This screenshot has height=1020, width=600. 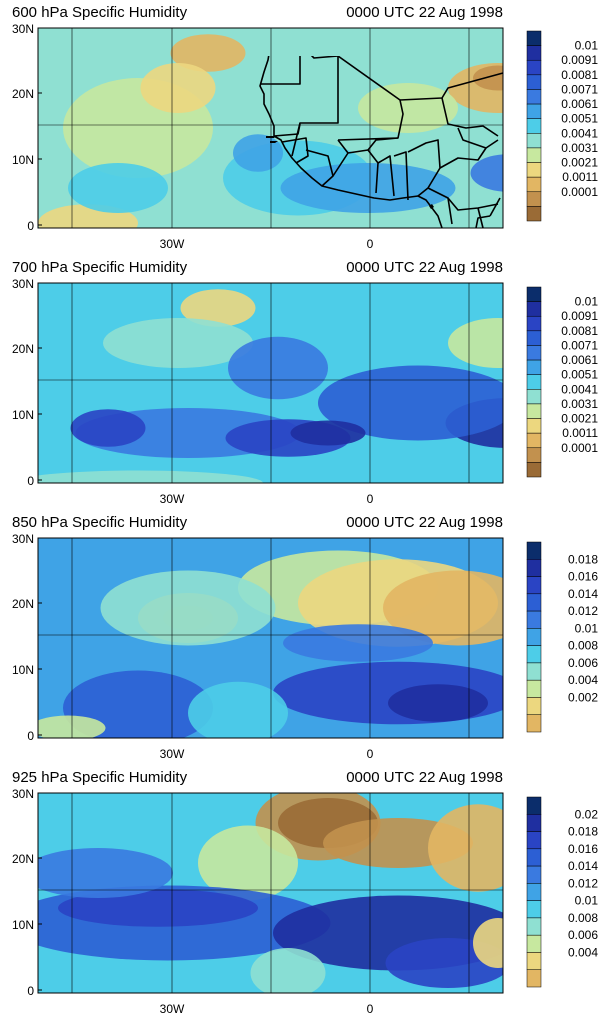 What do you see at coordinates (579, 89) in the screenshot?
I see `colorbar-label: 0.0071` at bounding box center [579, 89].